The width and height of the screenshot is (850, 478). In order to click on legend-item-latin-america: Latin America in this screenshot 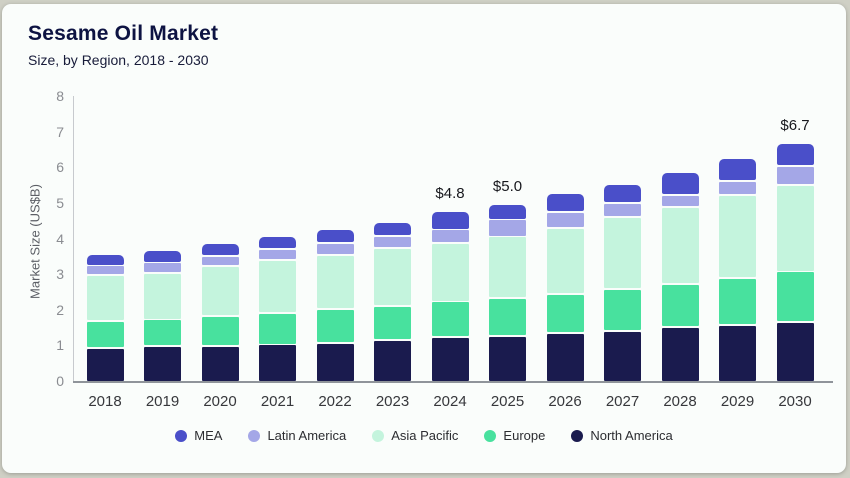, I will do `click(297, 435)`.